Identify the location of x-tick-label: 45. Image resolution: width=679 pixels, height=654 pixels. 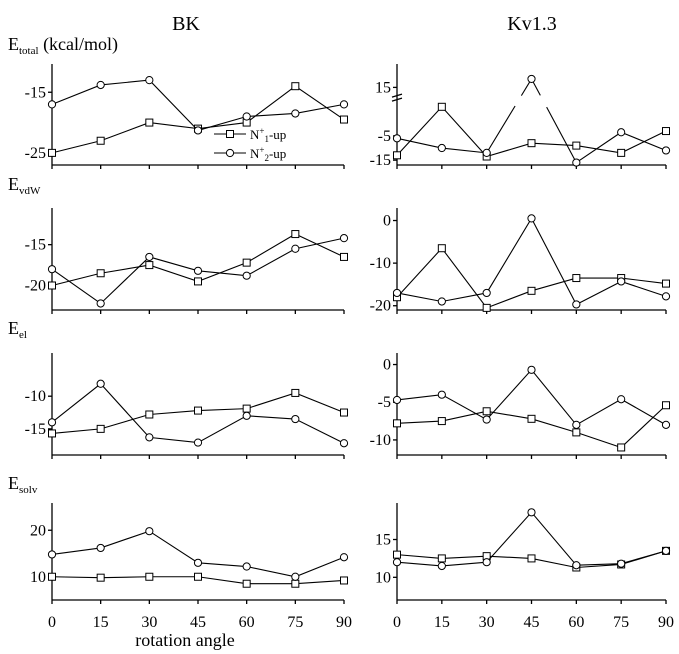
(198, 622).